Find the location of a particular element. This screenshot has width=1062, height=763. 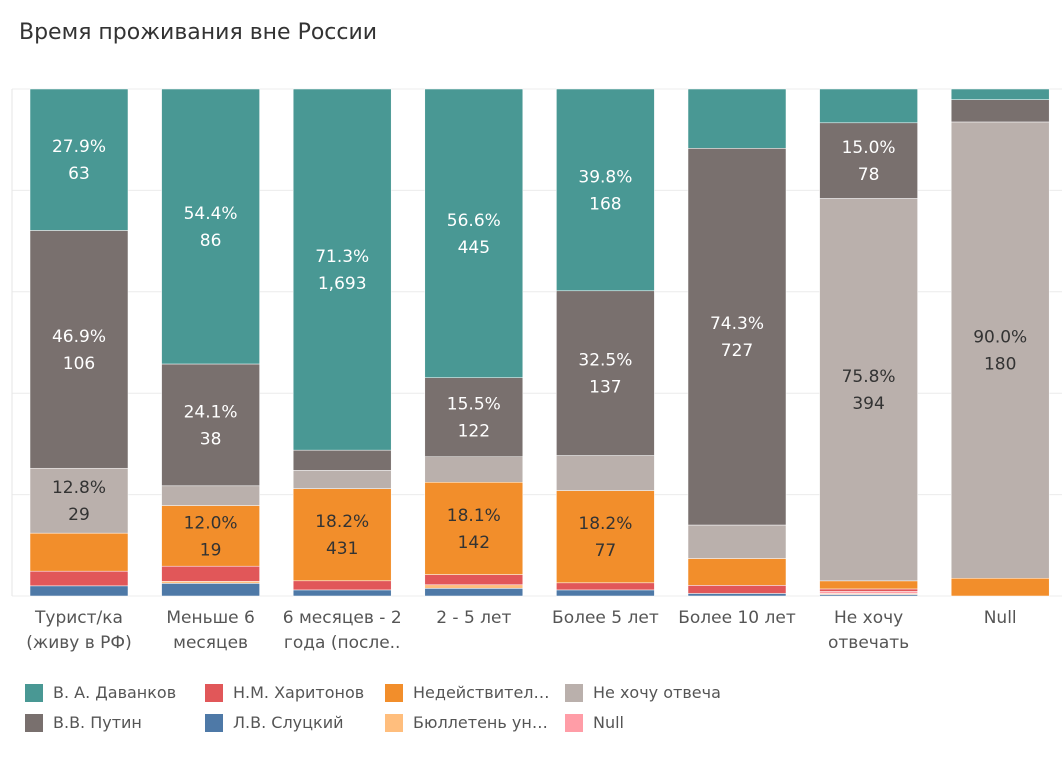

data-label: 12.0% is located at coordinates (211, 523).